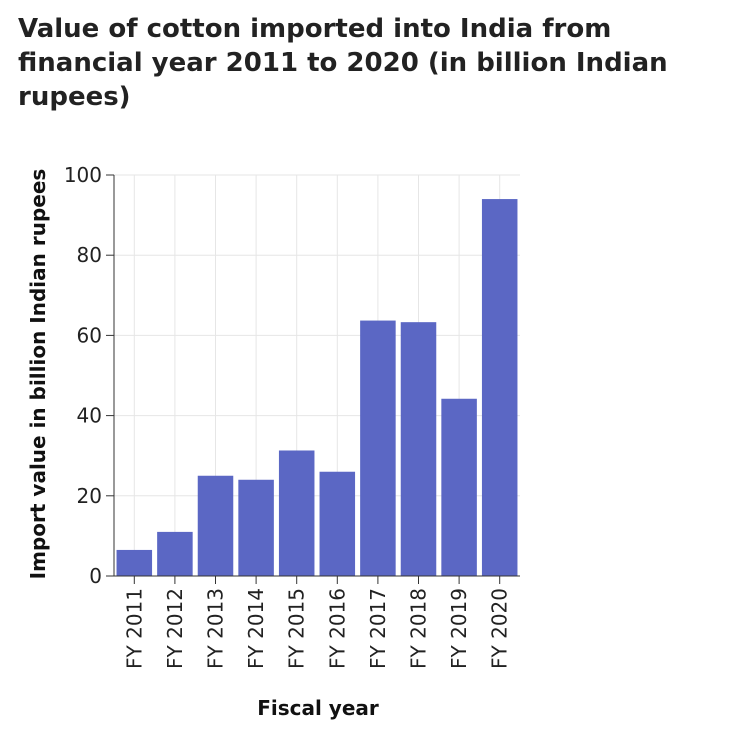 This screenshot has width=746, height=738. What do you see at coordinates (459, 487) in the screenshot?
I see `bar-fy-2019` at bounding box center [459, 487].